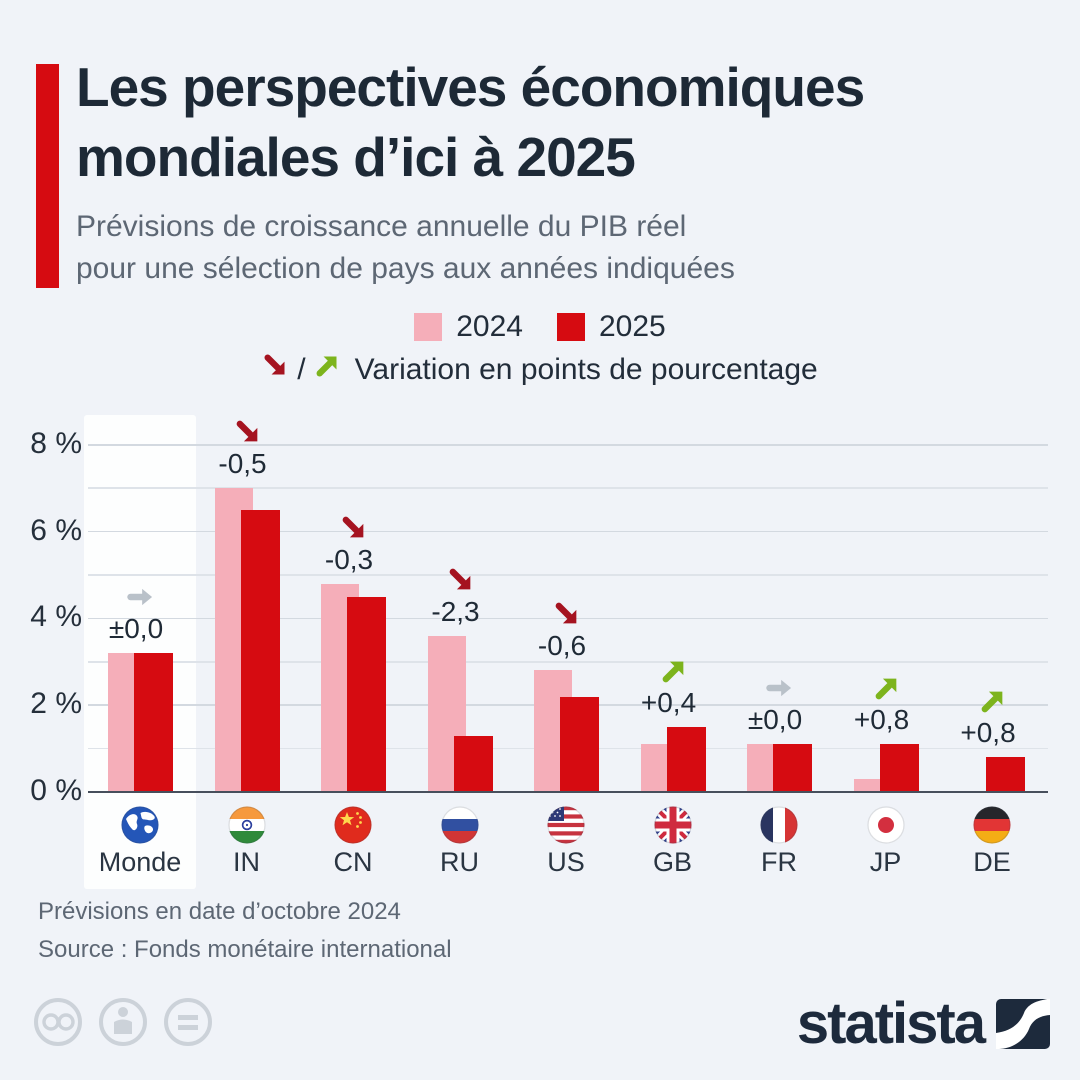 This screenshot has height=1080, width=1080. Describe the element at coordinates (779, 825) in the screenshot. I see `france-flag-icon` at that location.